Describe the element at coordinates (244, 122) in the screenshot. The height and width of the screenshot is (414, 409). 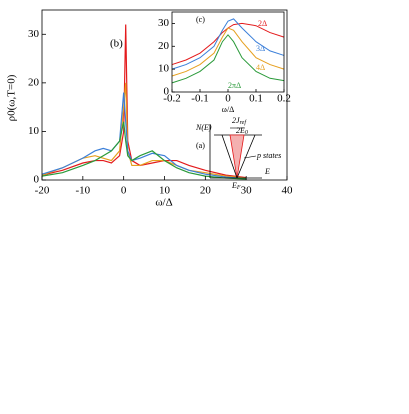
I see `subscript: ref` at that location.